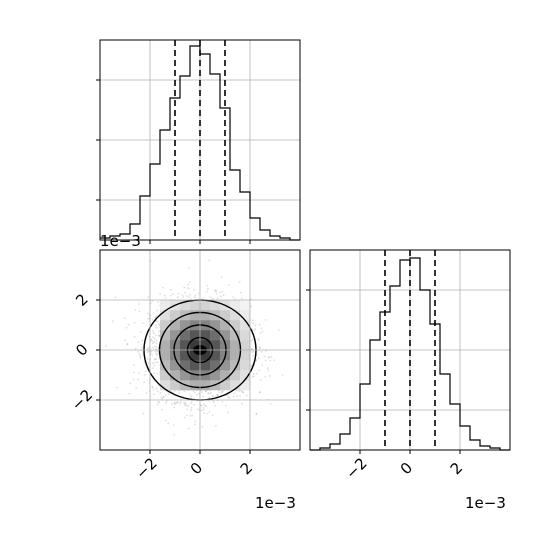  What do you see at coordinates (406, 468) in the screenshot?
I see `x-tick-label: 0` at bounding box center [406, 468].